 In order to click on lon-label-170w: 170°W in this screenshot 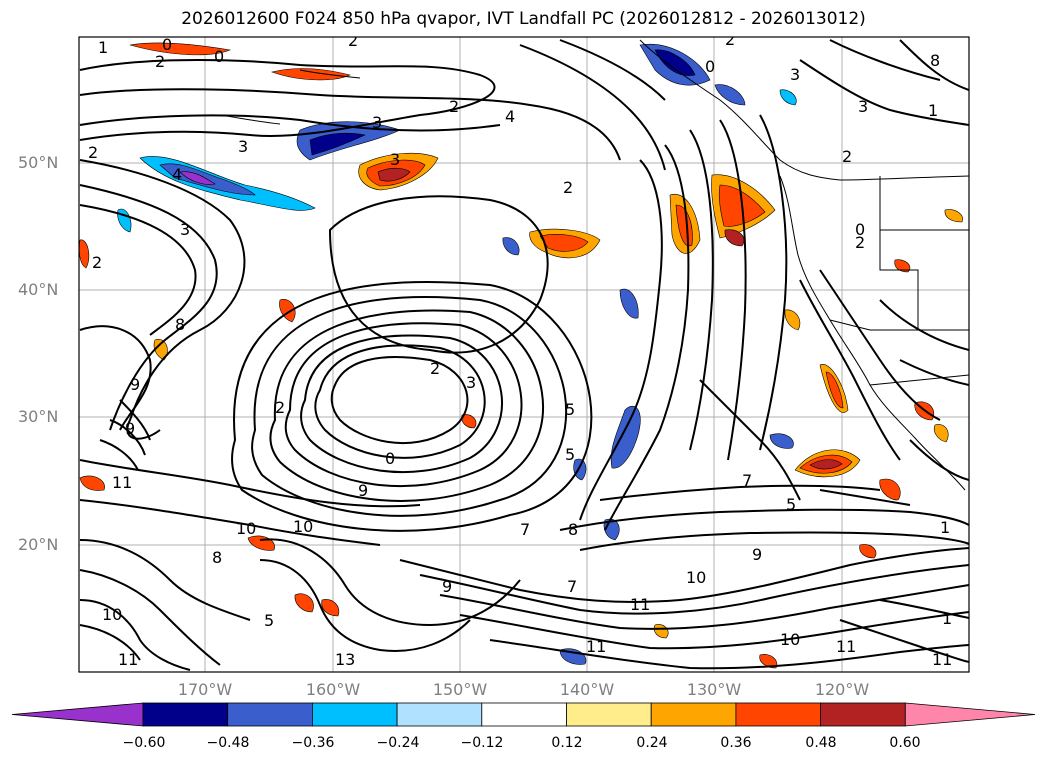, I will do `click(205, 689)`.